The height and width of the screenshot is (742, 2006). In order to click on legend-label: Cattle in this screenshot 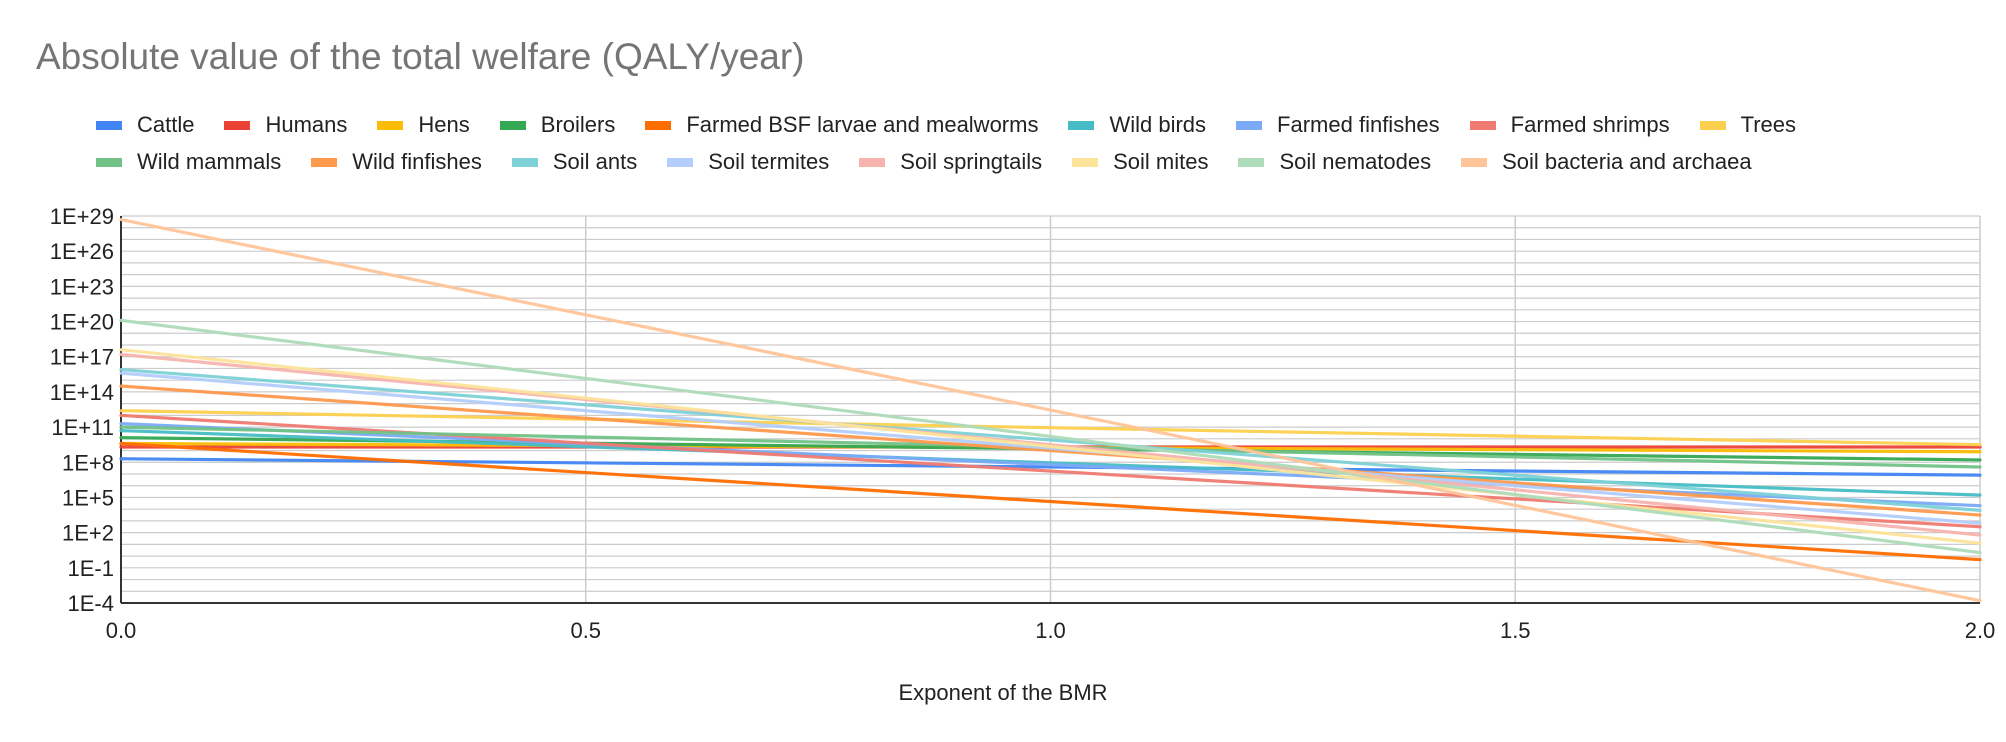, I will do `click(166, 124)`.